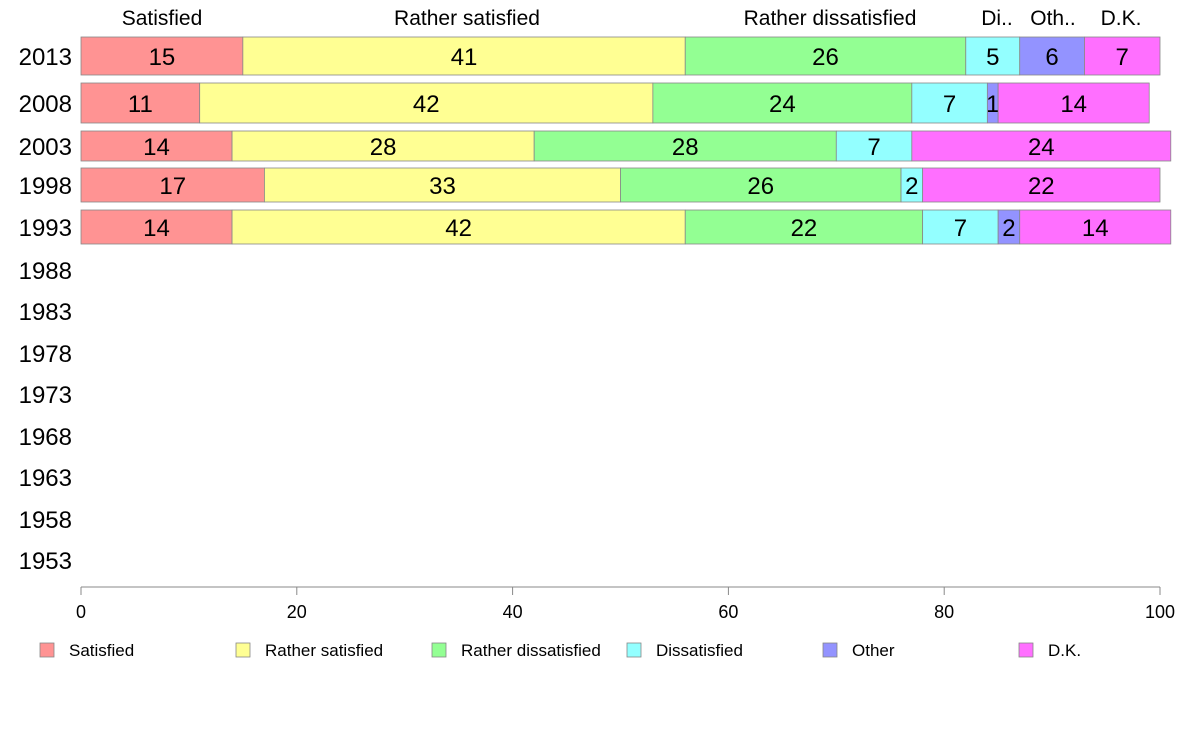 Image resolution: width=1188 pixels, height=736 pixels. Describe the element at coordinates (699, 650) in the screenshot. I see `legend-label: Dissatisfied` at that location.